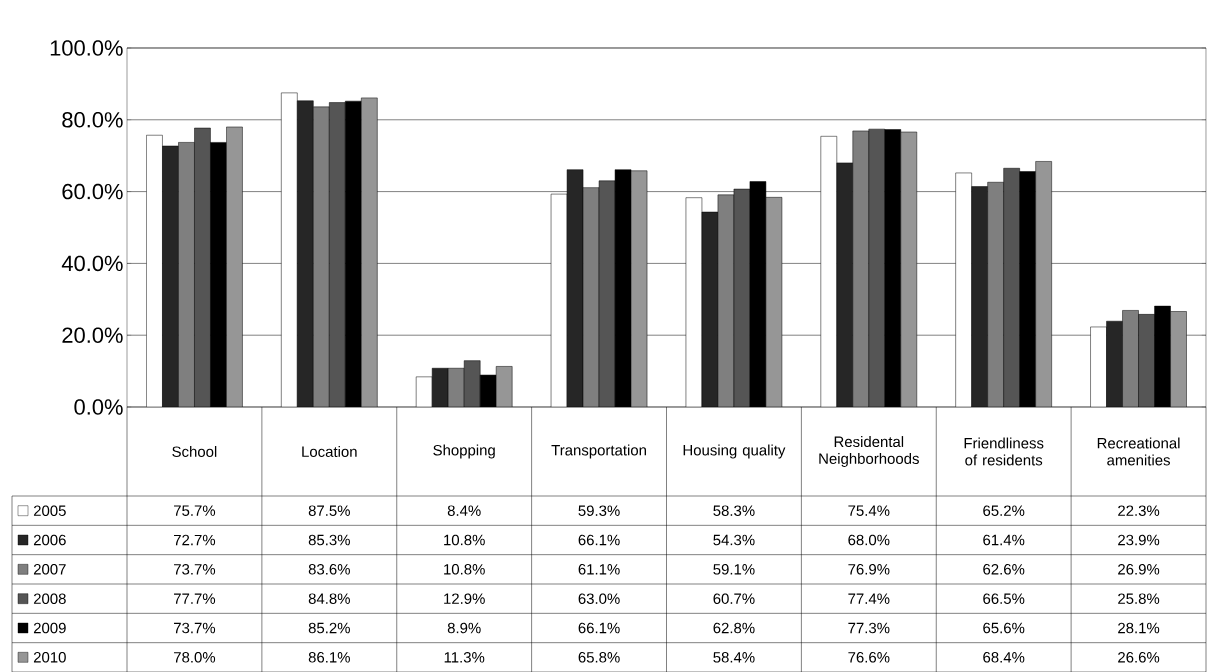 This screenshot has width=1207, height=672. What do you see at coordinates (1004, 598) in the screenshot?
I see `data-label: 66.5%` at bounding box center [1004, 598].